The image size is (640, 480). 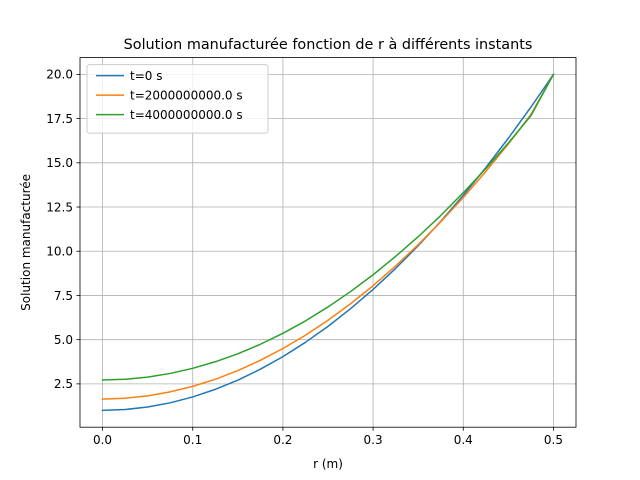 I want to click on x-tick-label: 0.2, so click(x=282, y=440).